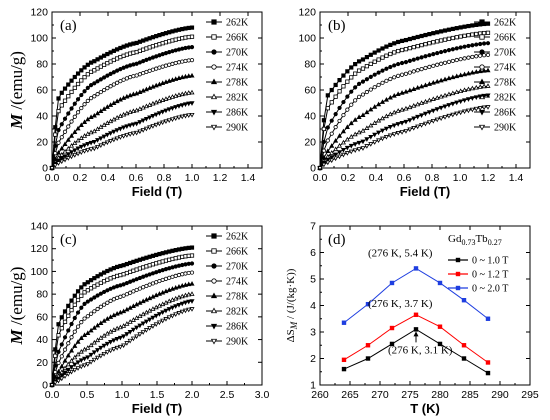  Describe the element at coordinates (490, 289) in the screenshot. I see `legend-entry: 0 ~ 2.0 T` at that location.